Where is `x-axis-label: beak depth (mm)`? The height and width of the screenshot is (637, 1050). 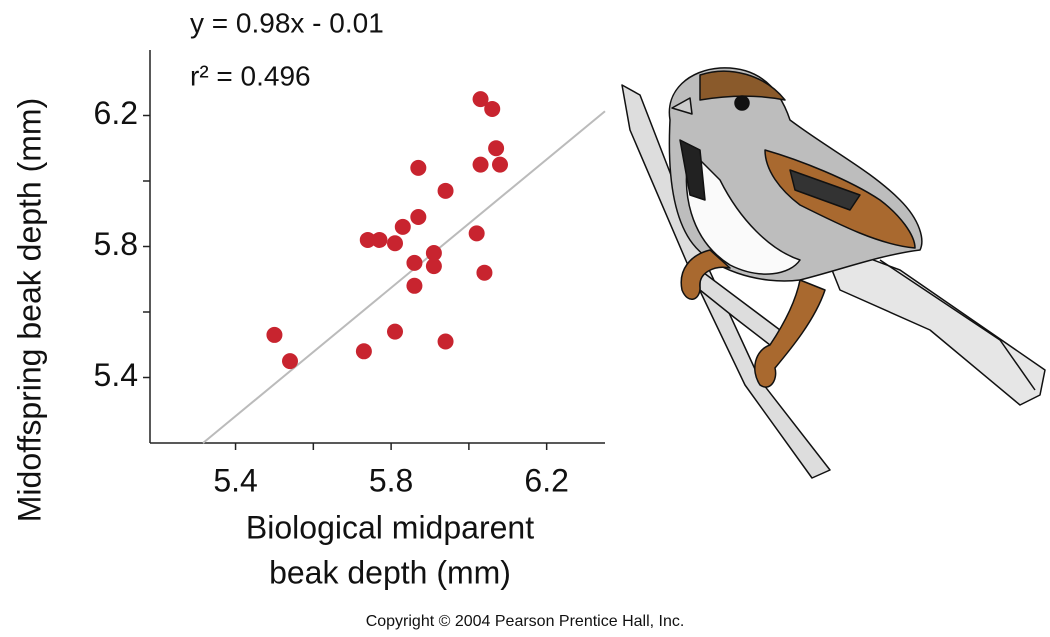
x-axis-label: beak depth (mm) is located at coordinates (390, 572).